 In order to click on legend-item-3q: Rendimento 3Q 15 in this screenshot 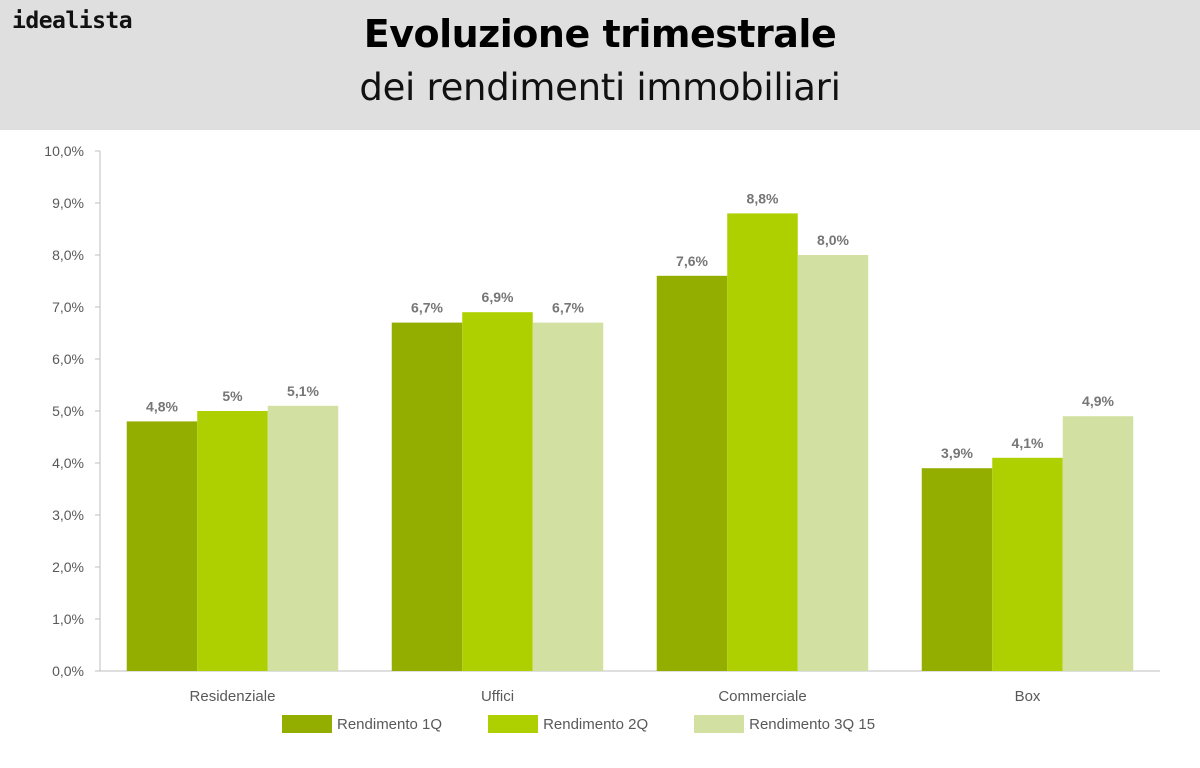, I will do `click(784, 724)`.